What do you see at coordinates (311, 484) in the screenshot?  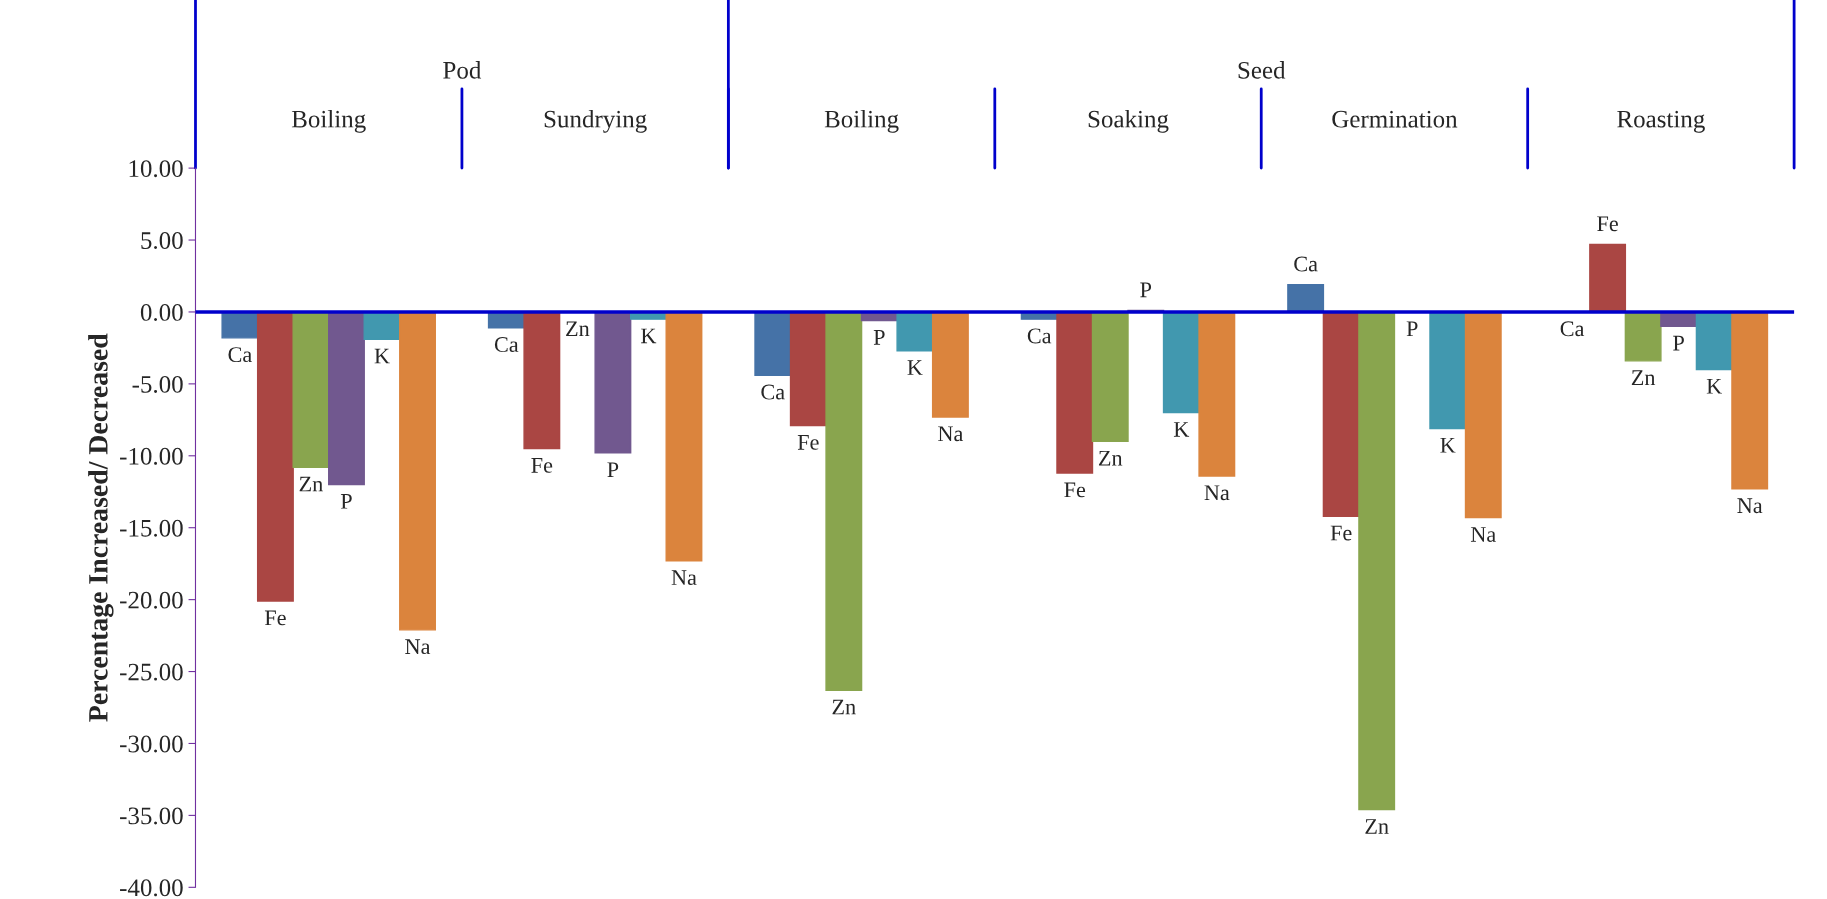 I see `series-label: Zn` at bounding box center [311, 484].